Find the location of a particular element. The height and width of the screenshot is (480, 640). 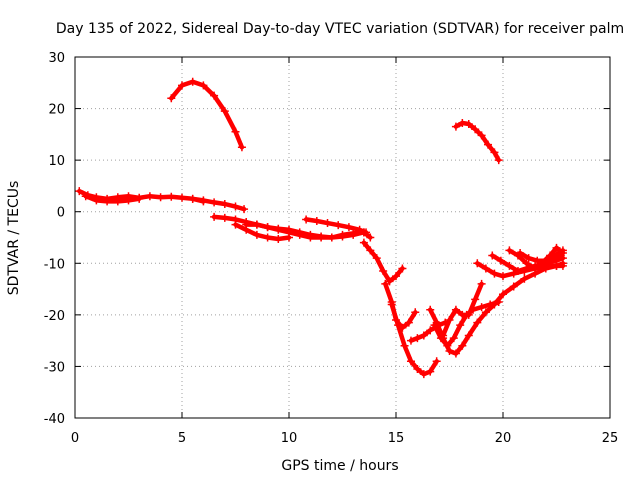

x-tick-label: 0 is located at coordinates (75, 438).